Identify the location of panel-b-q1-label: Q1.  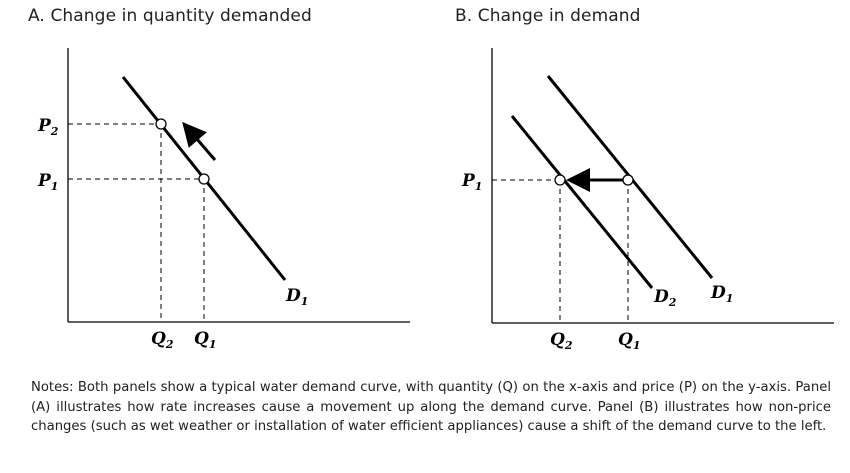
(629, 341).